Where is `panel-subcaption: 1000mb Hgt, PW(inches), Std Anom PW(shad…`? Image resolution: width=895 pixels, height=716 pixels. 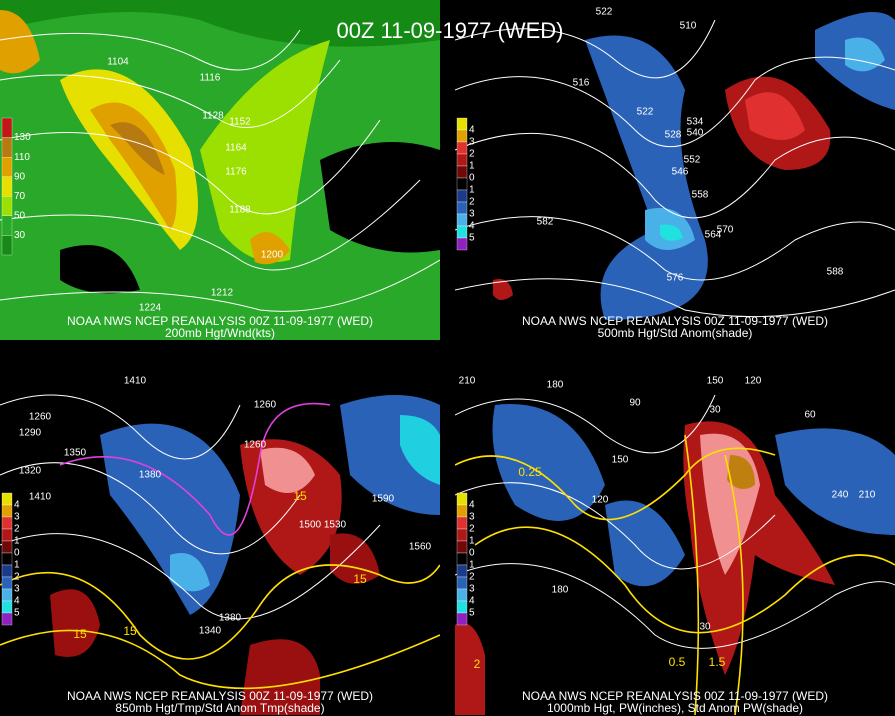 panel-subcaption: 1000mb Hgt, PW(inches), Std Anom PW(shad… is located at coordinates (675, 708).